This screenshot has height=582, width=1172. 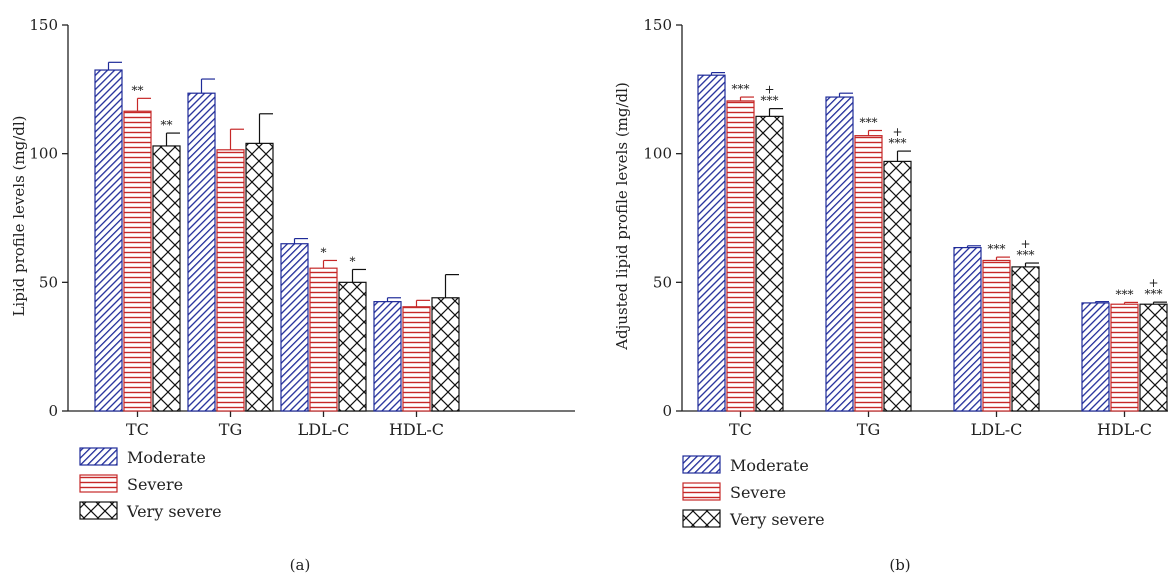 I want to click on y-axis-label: Adjusted lipid profile levels (mg/dl), so click(x=622, y=216).